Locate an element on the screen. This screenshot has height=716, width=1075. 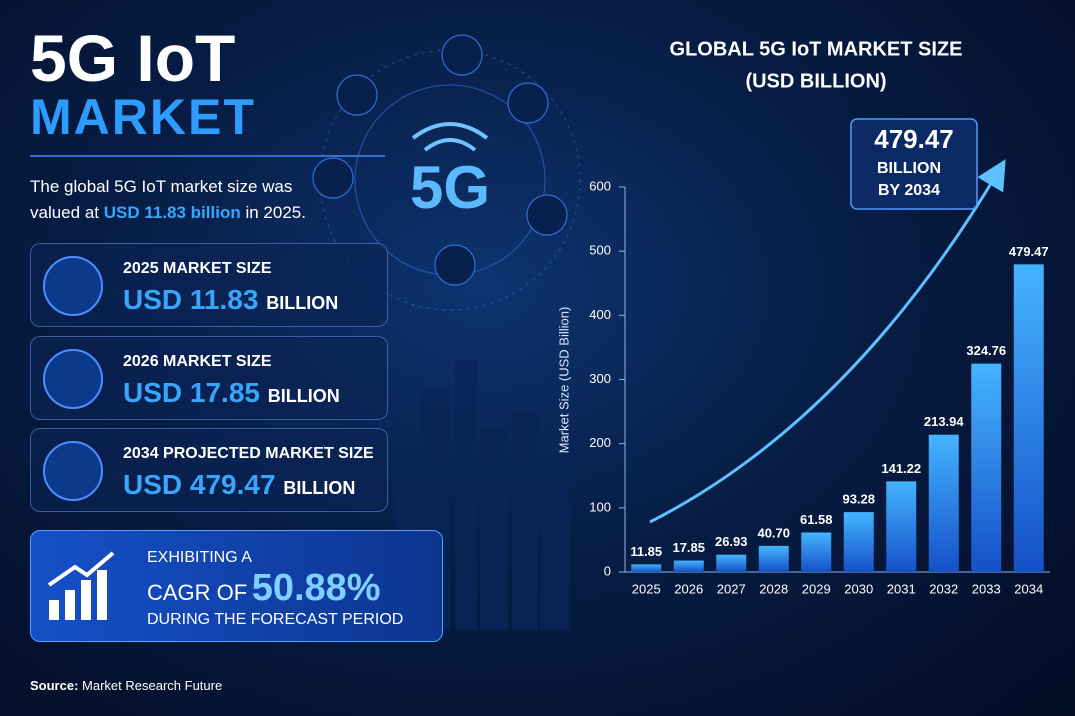
card-value: USD 17.85 BILLION is located at coordinates (231, 393).